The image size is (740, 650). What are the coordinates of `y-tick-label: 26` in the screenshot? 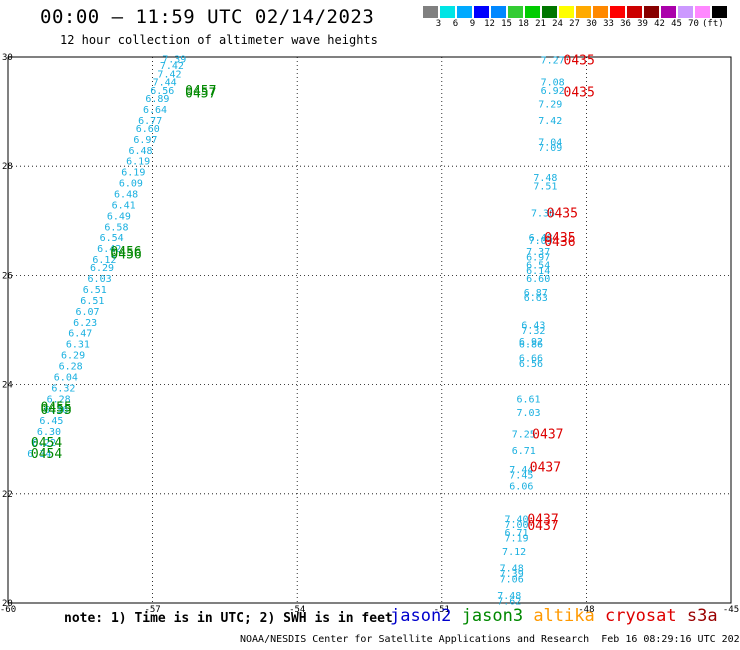 It's located at (7, 276).